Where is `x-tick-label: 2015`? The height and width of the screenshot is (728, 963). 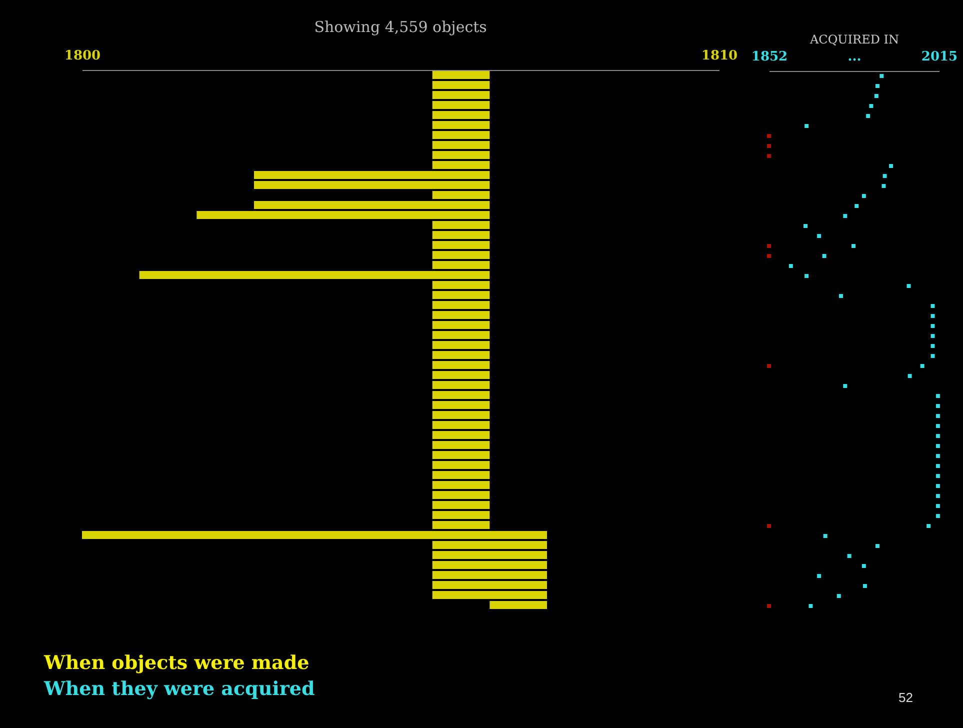 x-tick-label: 2015 is located at coordinates (939, 57).